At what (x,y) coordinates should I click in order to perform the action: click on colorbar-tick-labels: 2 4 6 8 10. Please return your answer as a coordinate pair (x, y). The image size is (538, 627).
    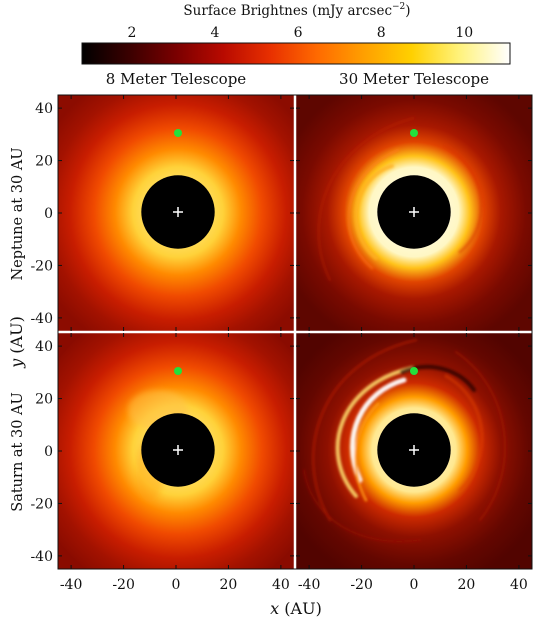
    Looking at the image, I should click on (300, 33).